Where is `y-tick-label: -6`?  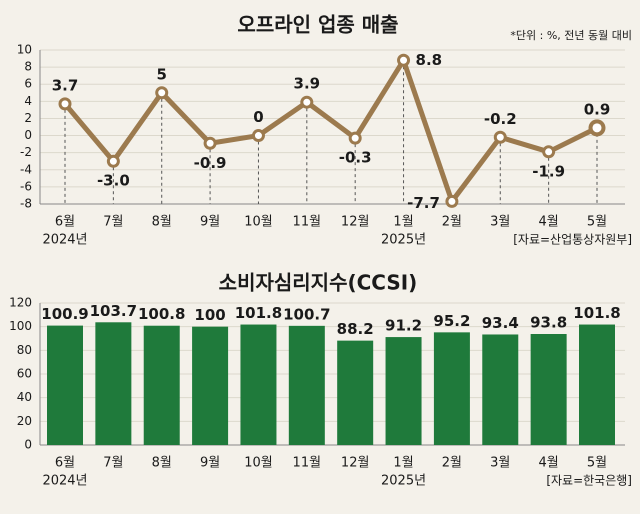 y-tick-label: -6 is located at coordinates (26, 186).